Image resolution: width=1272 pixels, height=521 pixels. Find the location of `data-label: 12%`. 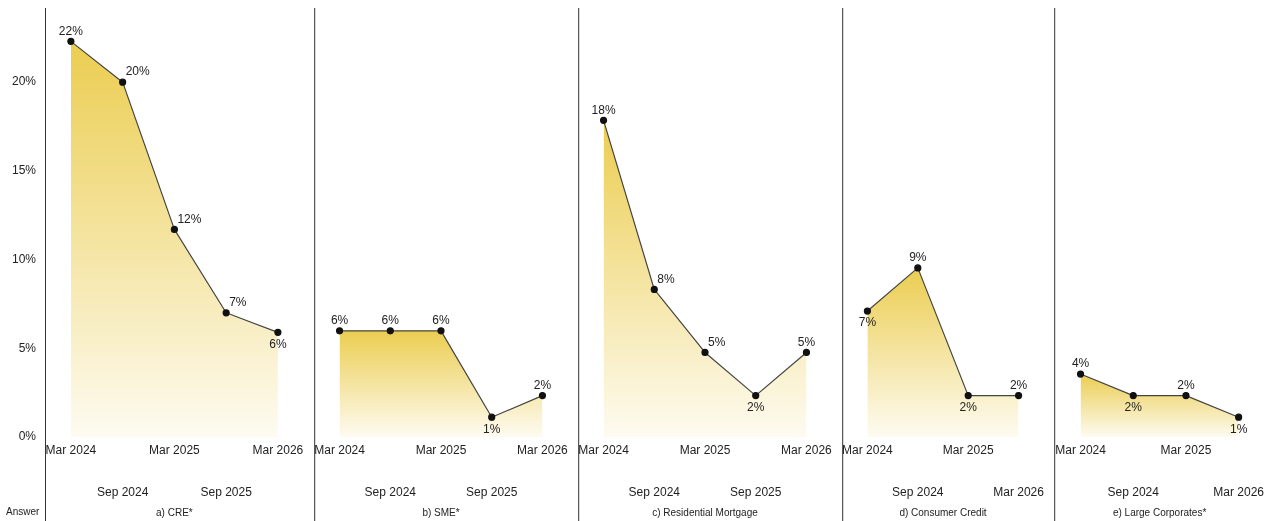

data-label: 12% is located at coordinates (189, 218).